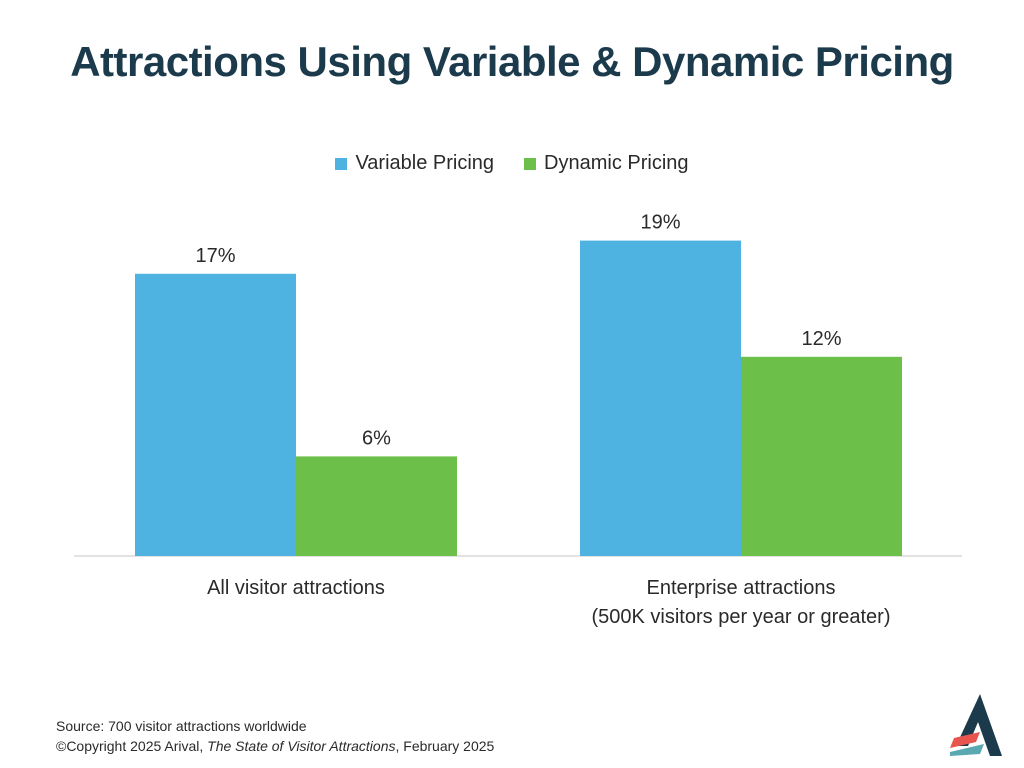  I want to click on legend-label-dynamic: Dynamic Pricing, so click(616, 163).